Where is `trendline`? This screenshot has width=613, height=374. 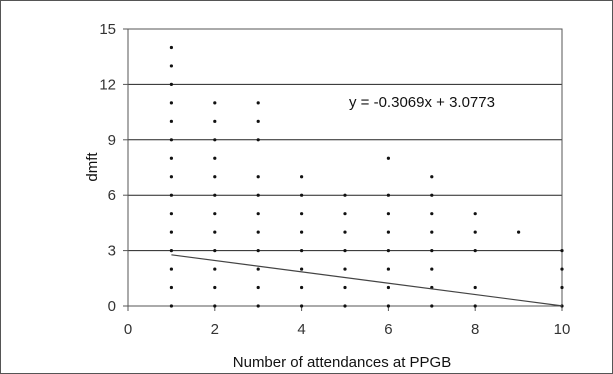
trendline is located at coordinates (367, 280).